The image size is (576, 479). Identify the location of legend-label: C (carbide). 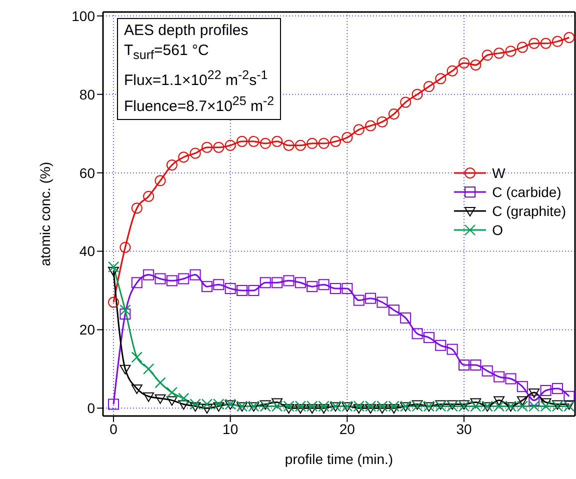
(527, 192).